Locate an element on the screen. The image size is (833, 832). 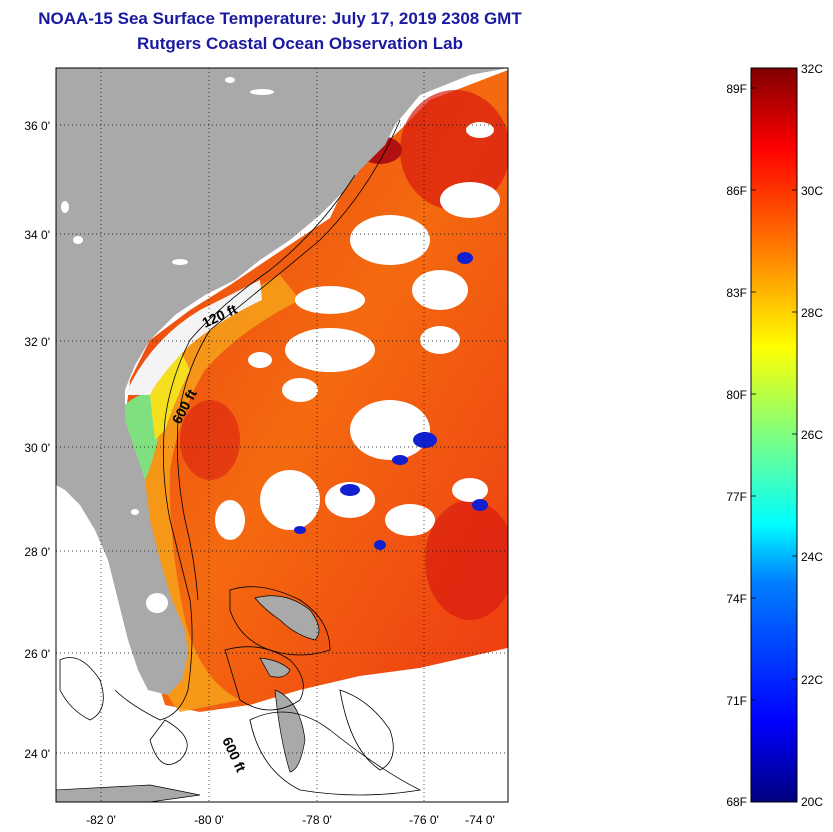
colorbar-c-label: 22C is located at coordinates (812, 680).